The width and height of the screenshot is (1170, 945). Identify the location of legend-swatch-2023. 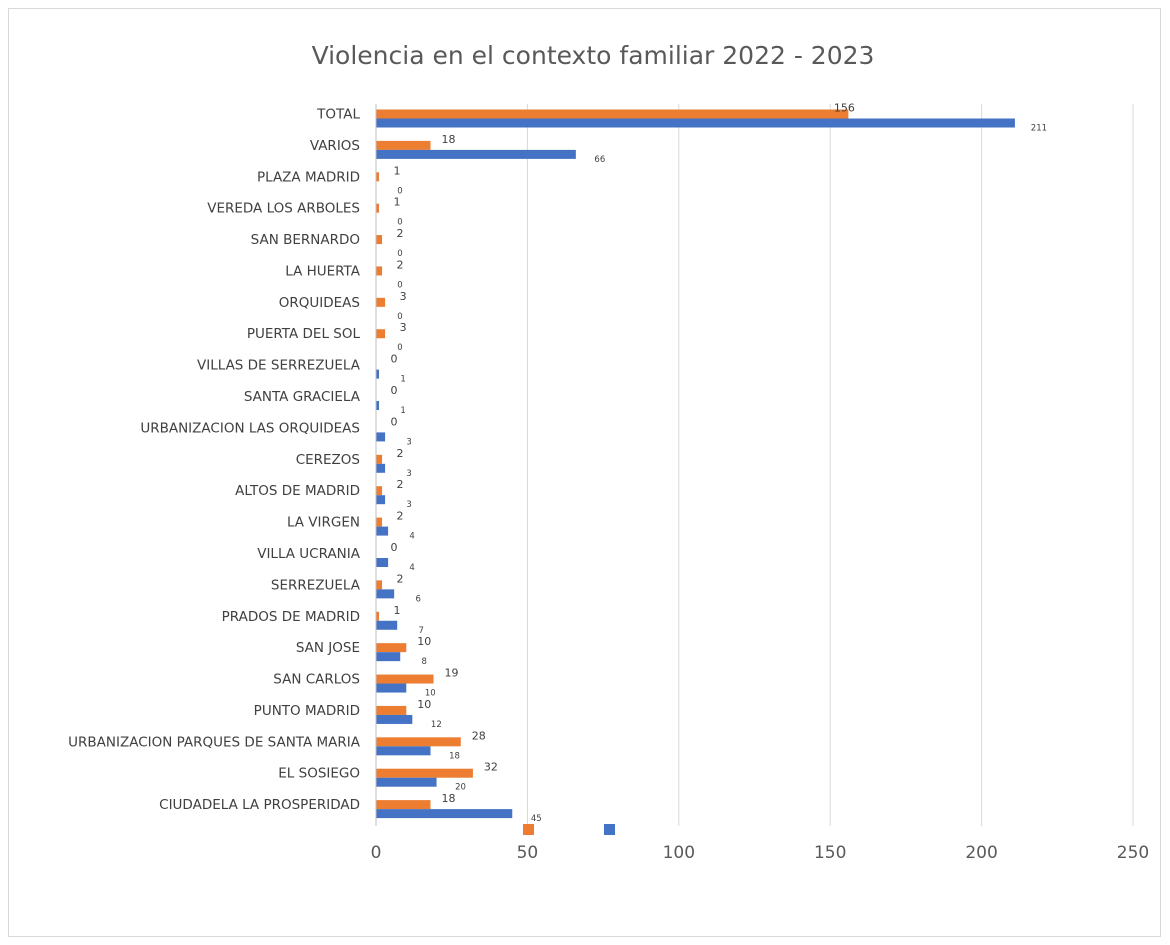
(609, 829).